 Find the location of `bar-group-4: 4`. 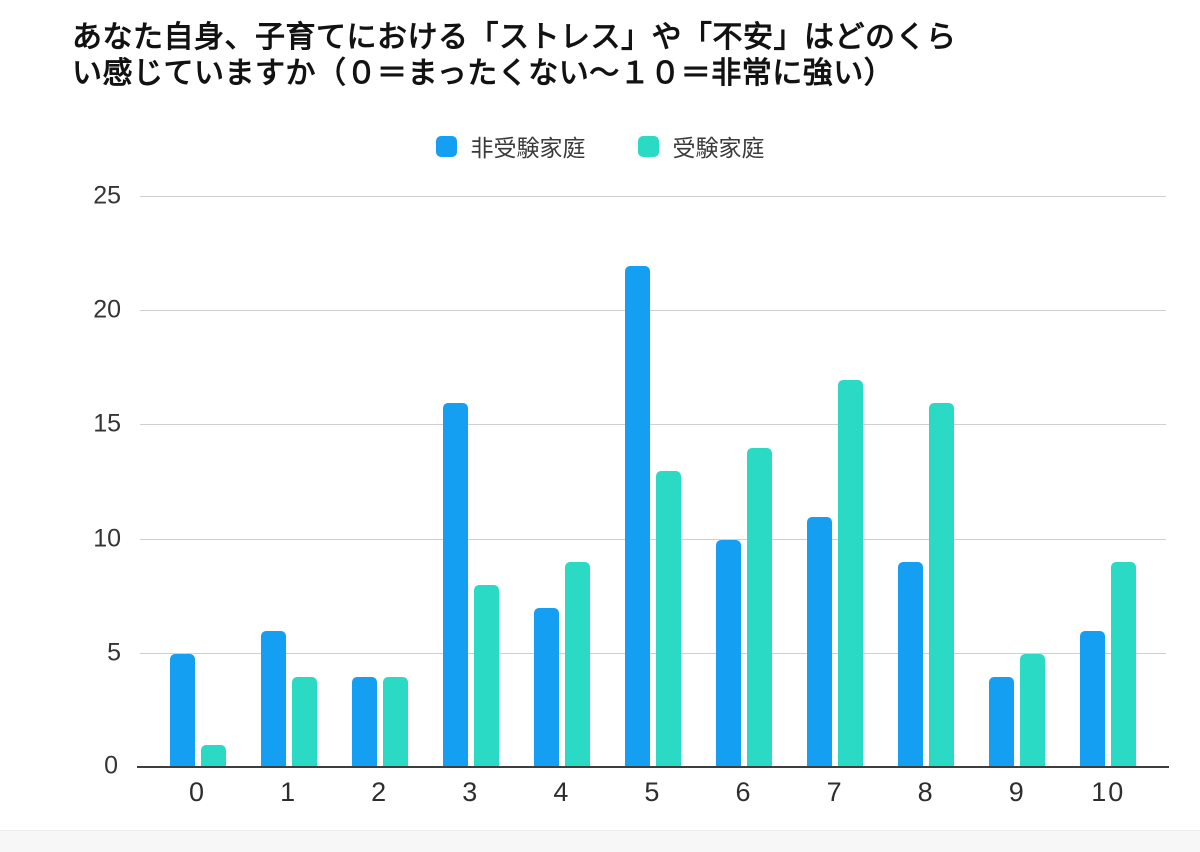

bar-group-4: 4 is located at coordinates (561, 502).